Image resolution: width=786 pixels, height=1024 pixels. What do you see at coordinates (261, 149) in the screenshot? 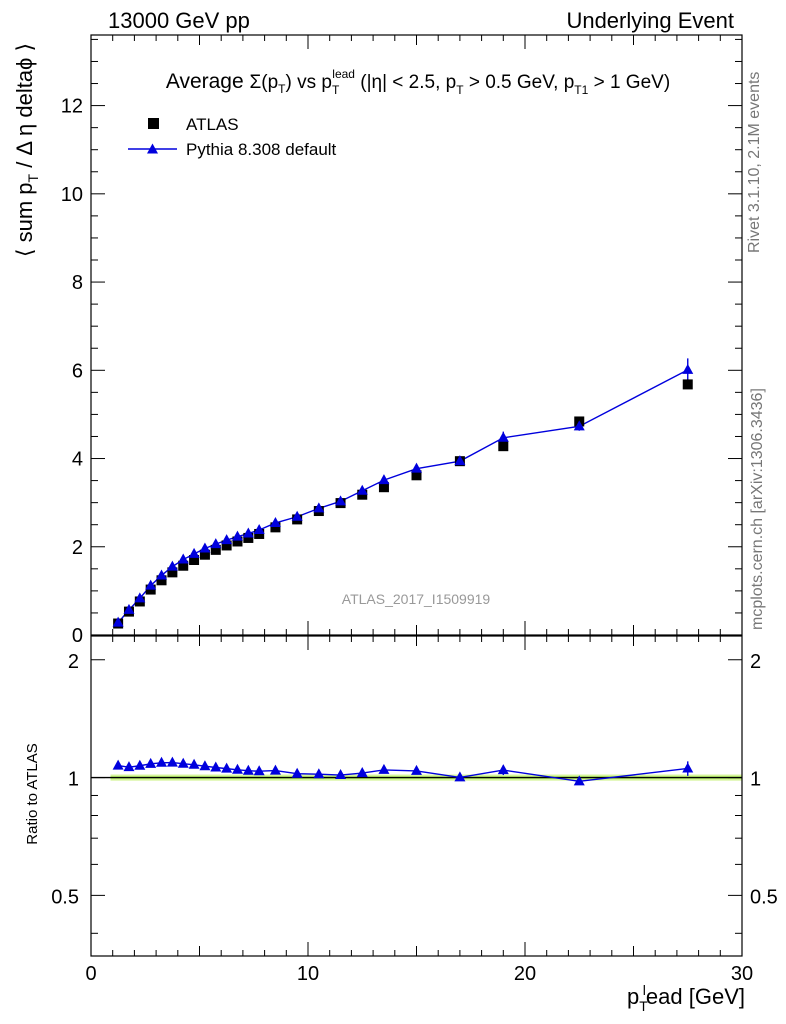
I see `legend-pythia-label: Pythia 8.308 default` at bounding box center [261, 149].